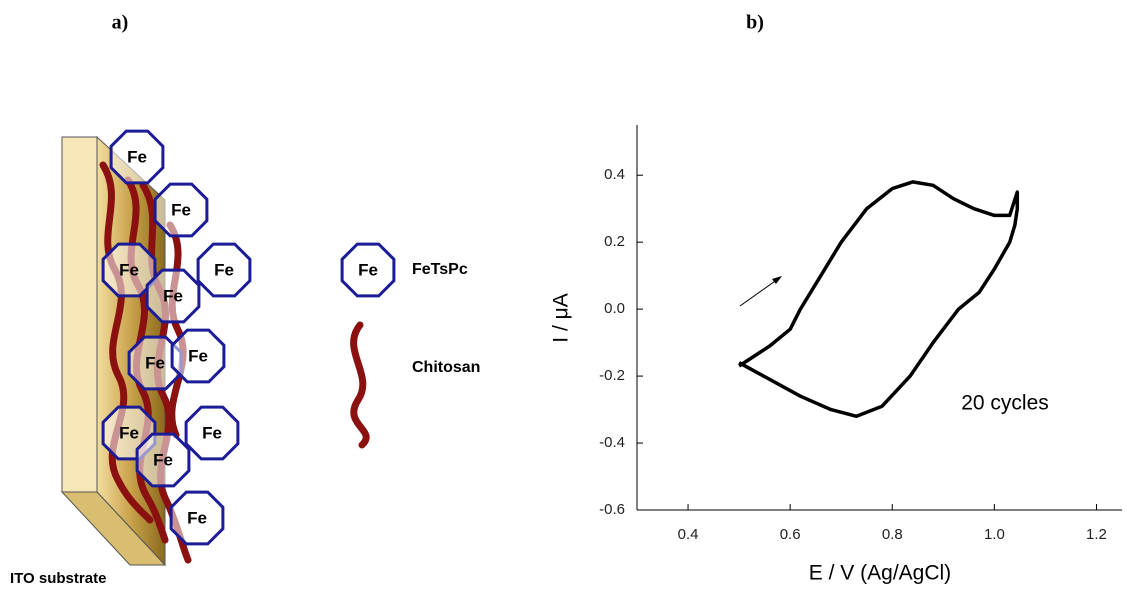 The image size is (1127, 590). I want to click on x-axis-label: E / V (Ag/AgCl), so click(880, 573).